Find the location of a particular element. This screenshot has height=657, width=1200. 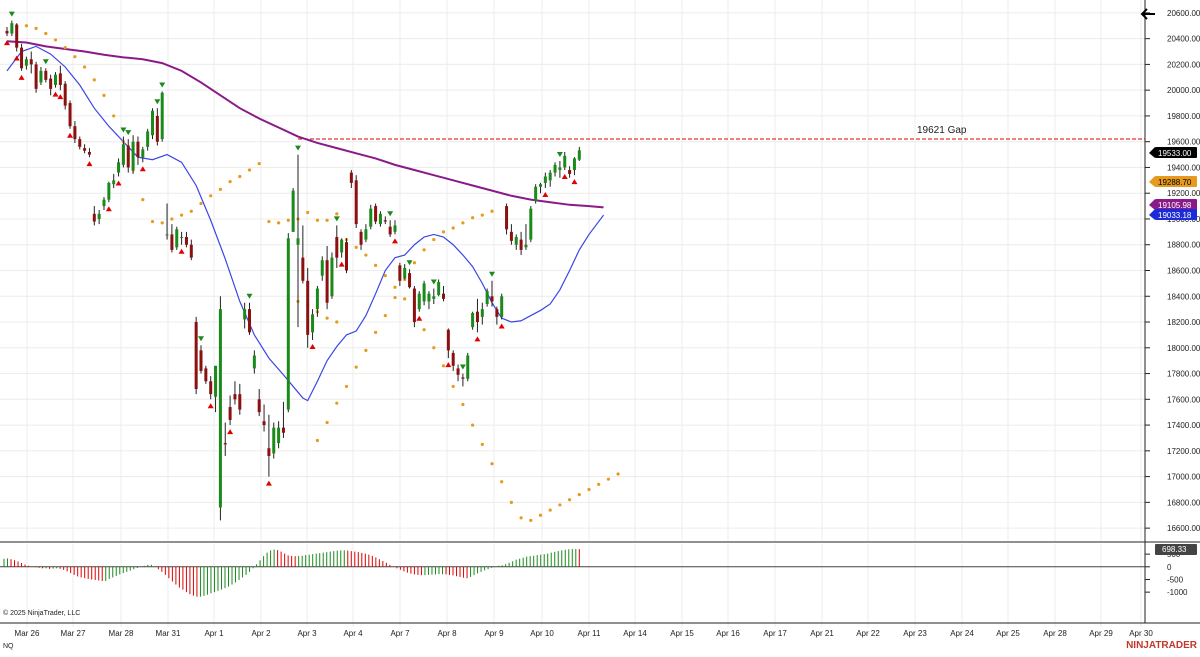

x-tick-label: Apr 16 is located at coordinates (728, 633).